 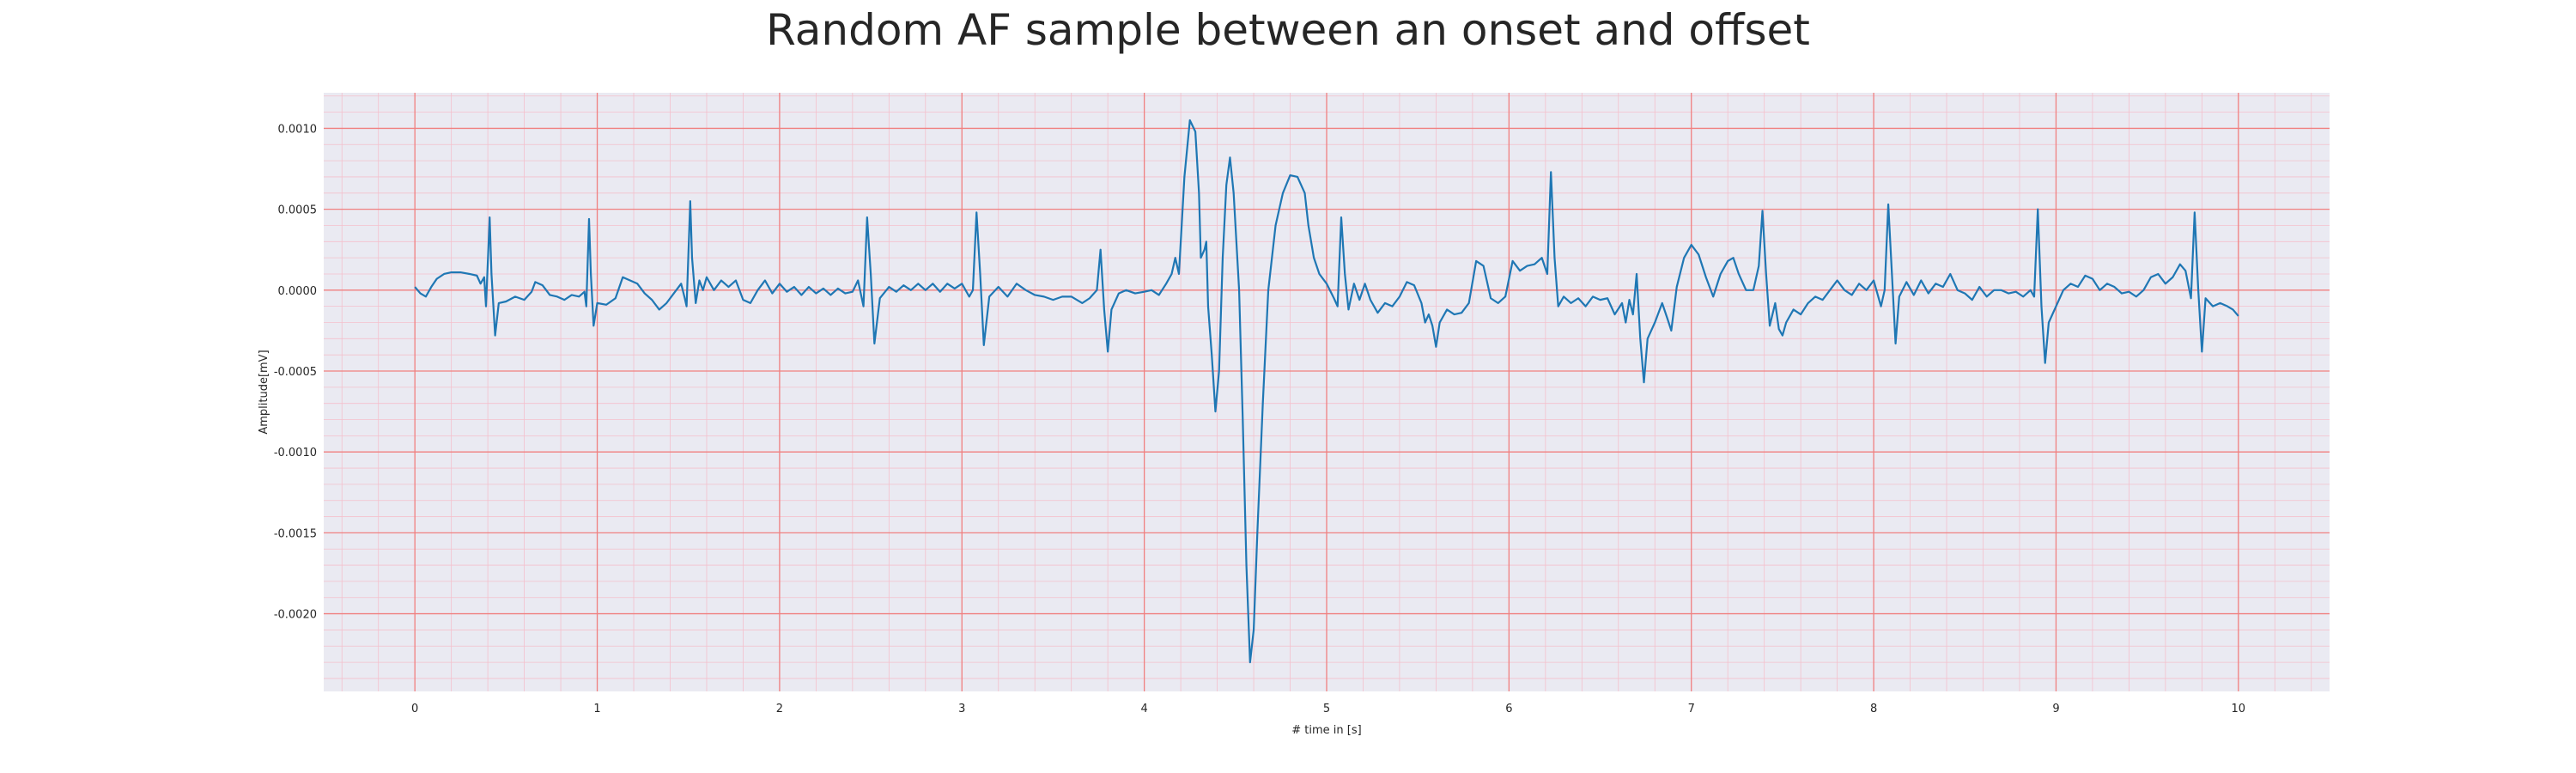 What do you see at coordinates (1508, 709) in the screenshot?
I see `x-tick-label: 6` at bounding box center [1508, 709].